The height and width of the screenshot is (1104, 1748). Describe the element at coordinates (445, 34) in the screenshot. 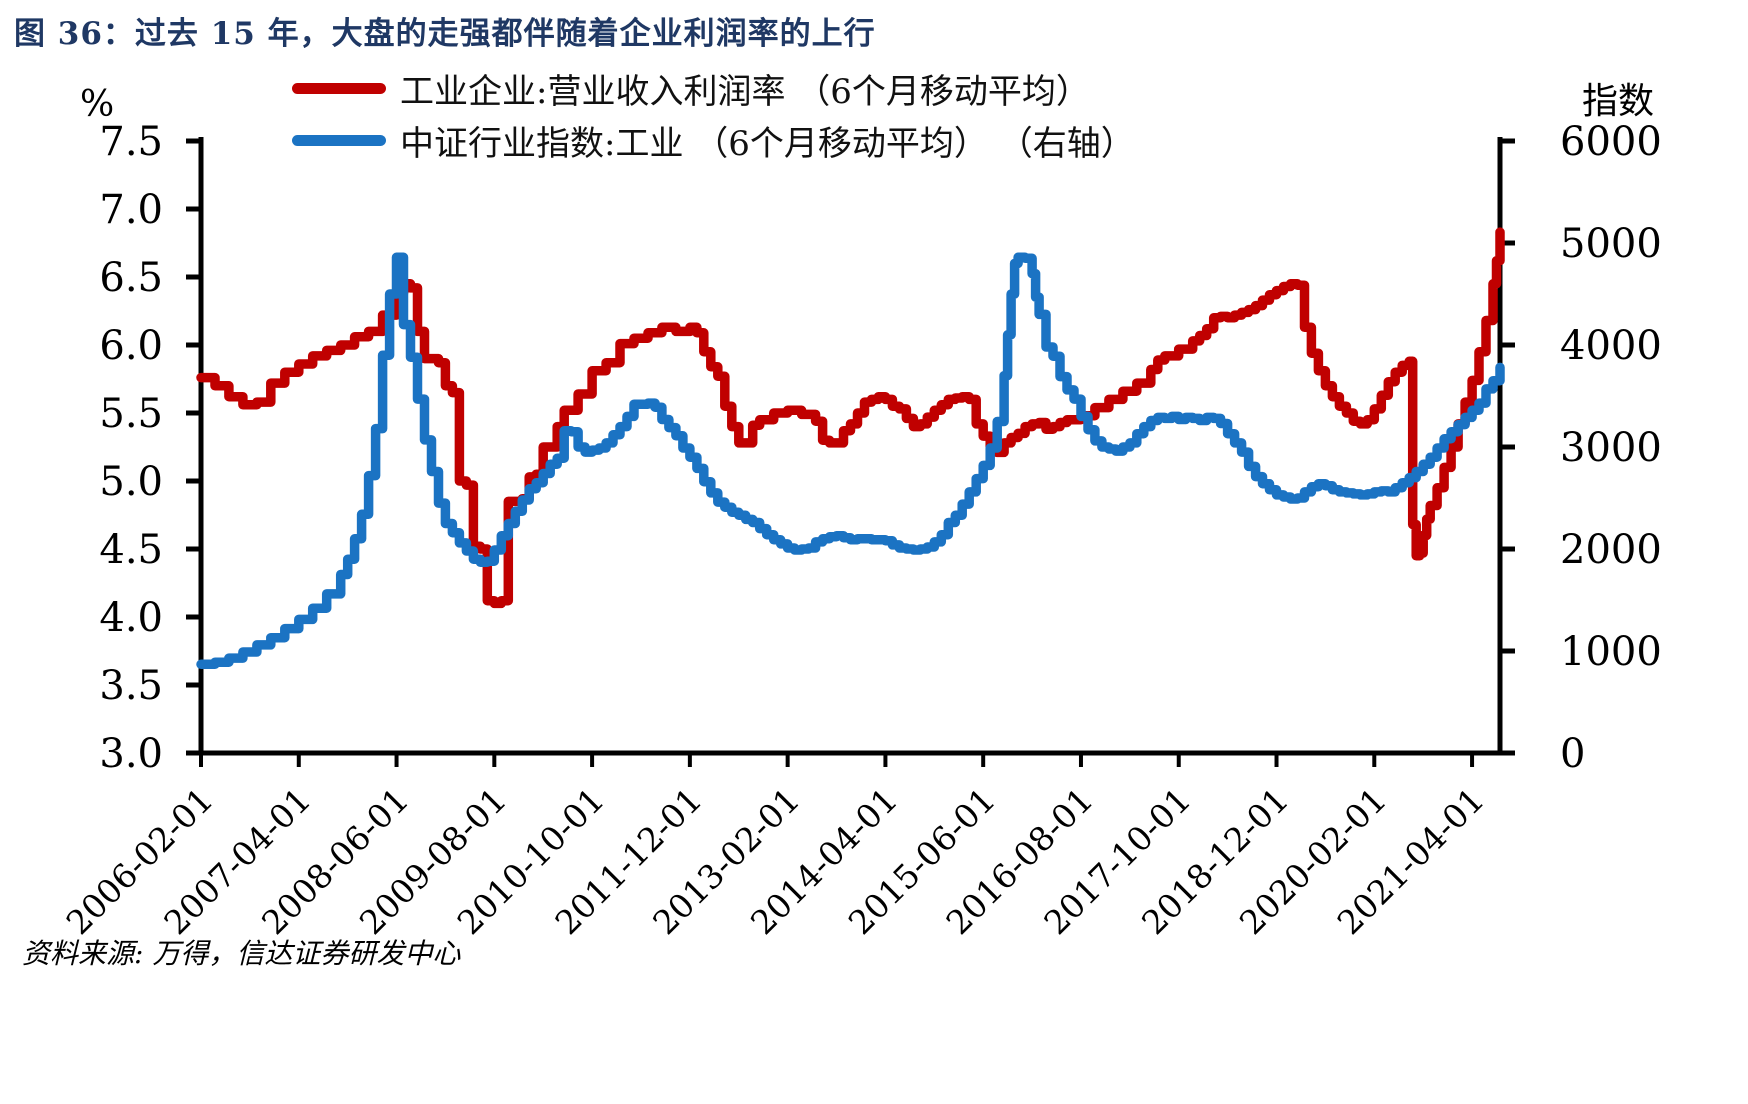

I see `chart-title: 图 36：过去 15 年，大盘的走强都伴随着企业利润率的上行` at that location.